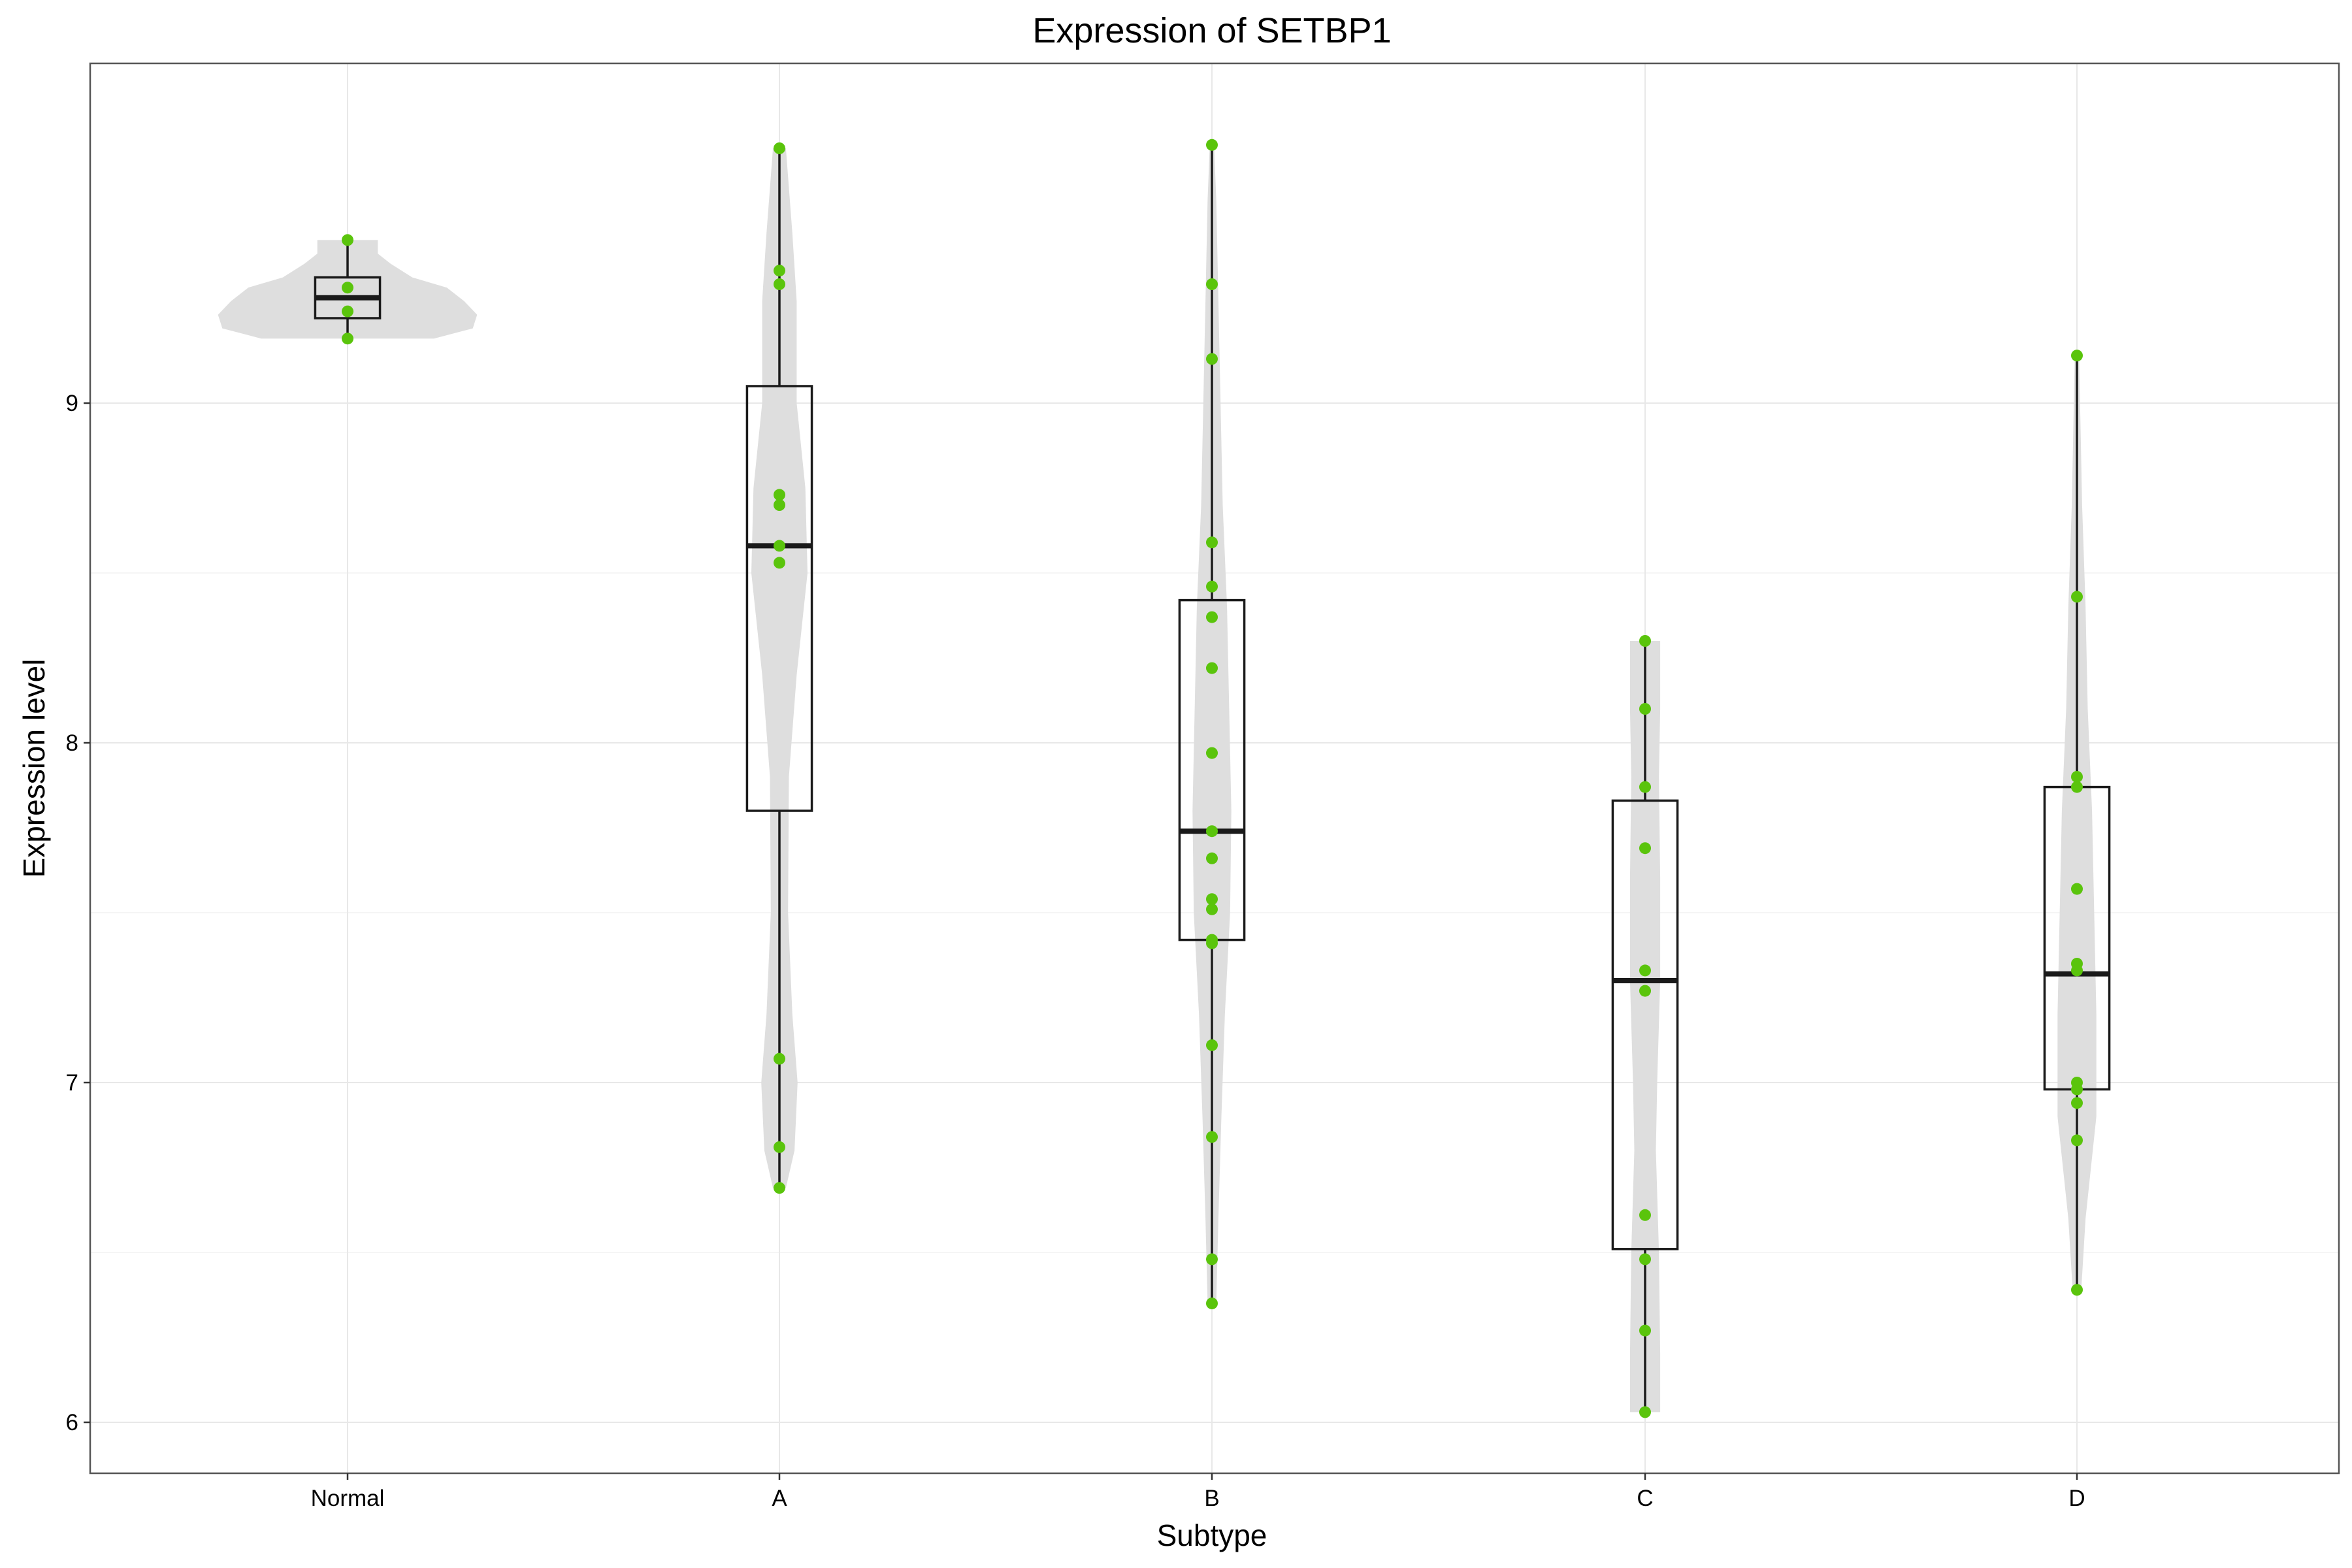 This screenshot has height=1568, width=2352. Describe the element at coordinates (2076, 1498) in the screenshot. I see `x-tick-label: D` at that location.